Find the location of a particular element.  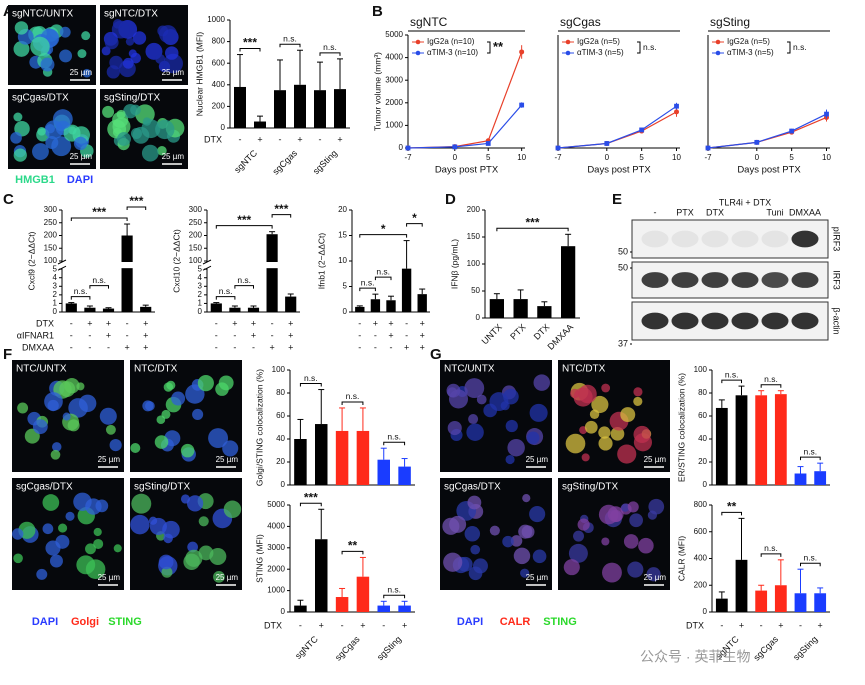

x-tick-label: 0 is located at coordinates (455, 157).